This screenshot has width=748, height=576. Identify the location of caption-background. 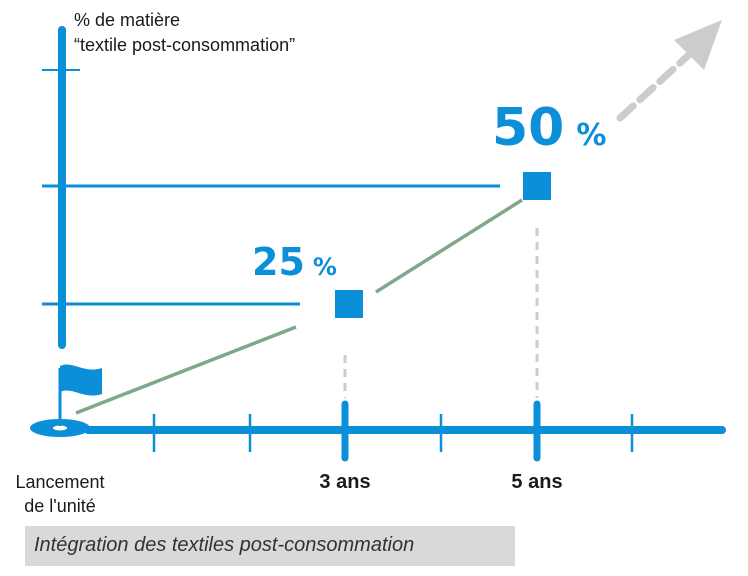
(270, 546).